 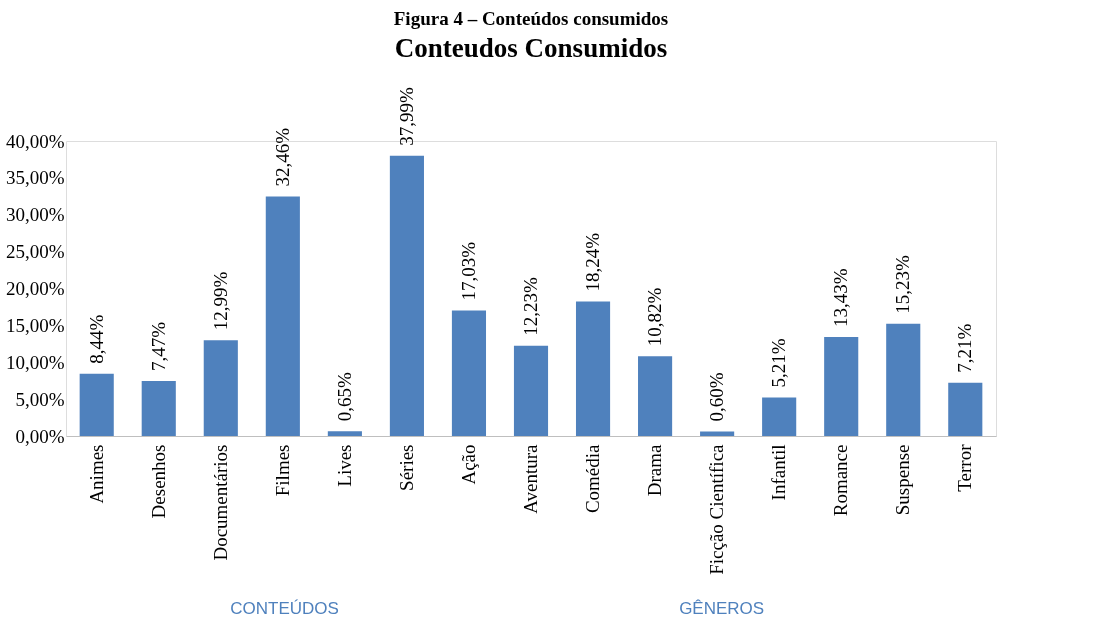 What do you see at coordinates (406, 116) in the screenshot?
I see `data-label: 37,99%` at bounding box center [406, 116].